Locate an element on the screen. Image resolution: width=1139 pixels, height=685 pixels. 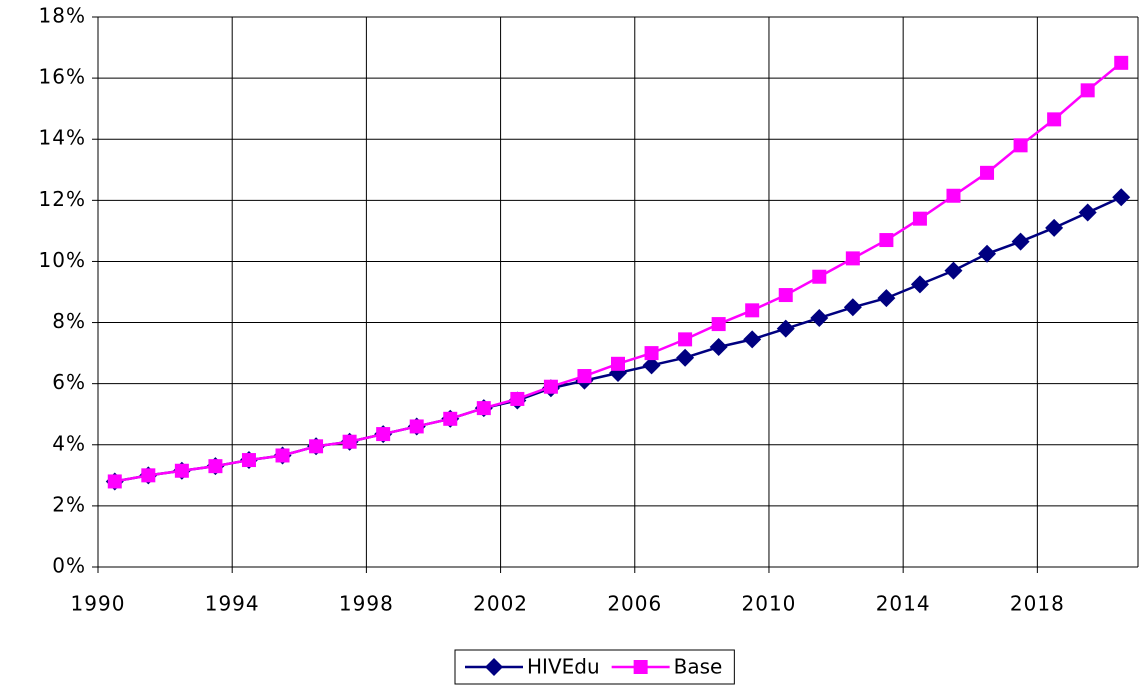
y-tick-label: 18% is located at coordinates (62, 16).